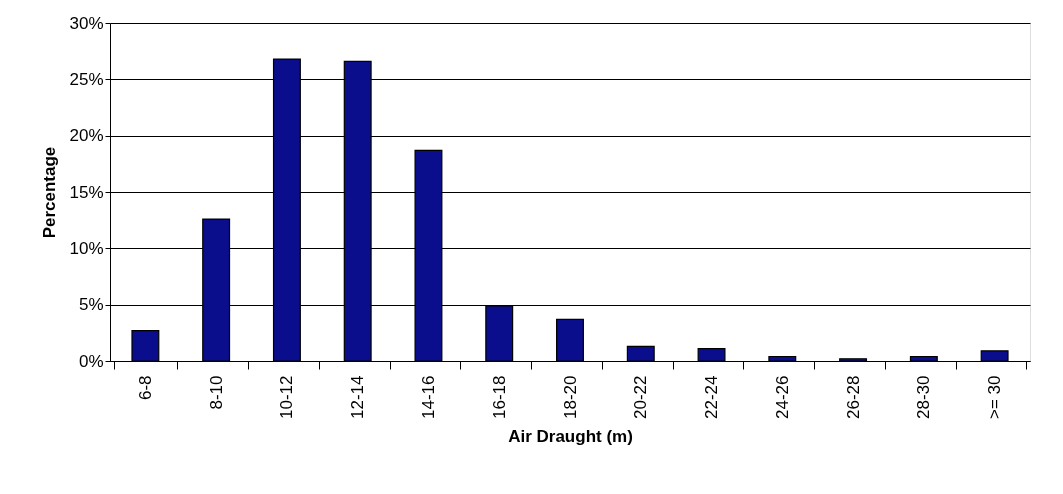 The width and height of the screenshot is (1063, 494). I want to click on x-tick-label: 22-24, so click(712, 397).